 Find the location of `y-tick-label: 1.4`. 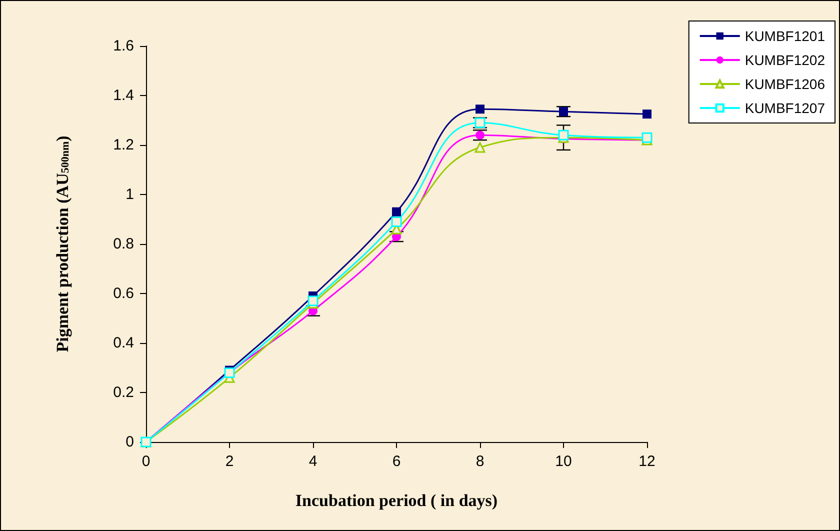

y-tick-label: 1.4 is located at coordinates (123, 95).